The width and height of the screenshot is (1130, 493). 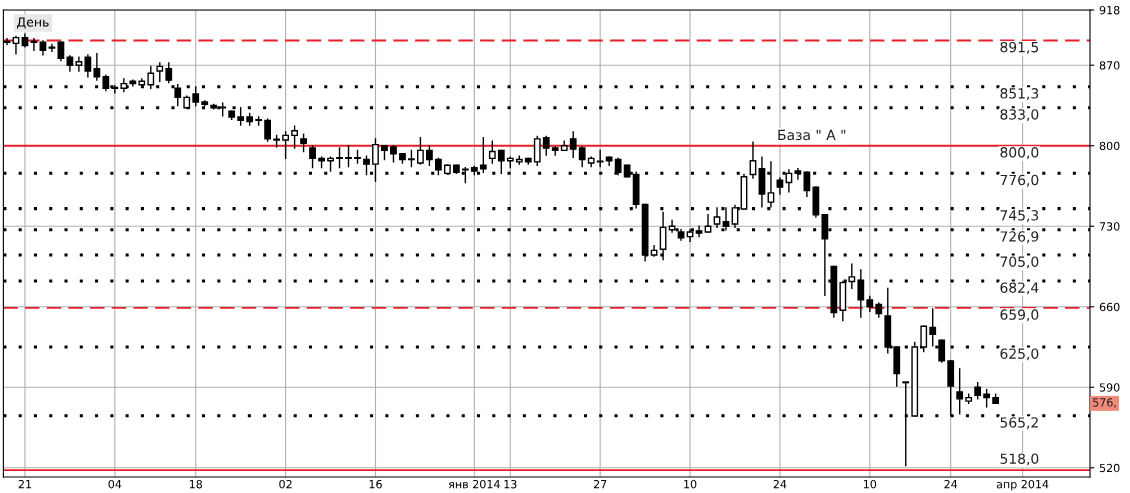 I want to click on y-tick-label: 590, so click(x=1109, y=387).